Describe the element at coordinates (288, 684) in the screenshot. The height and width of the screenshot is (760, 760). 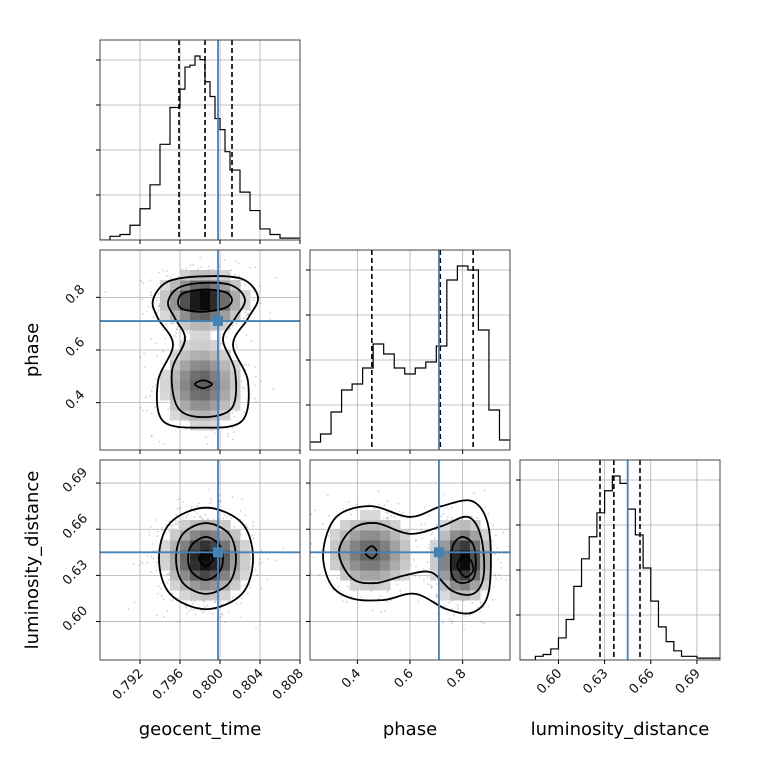
I see `x-tick-label: 0.808` at that location.